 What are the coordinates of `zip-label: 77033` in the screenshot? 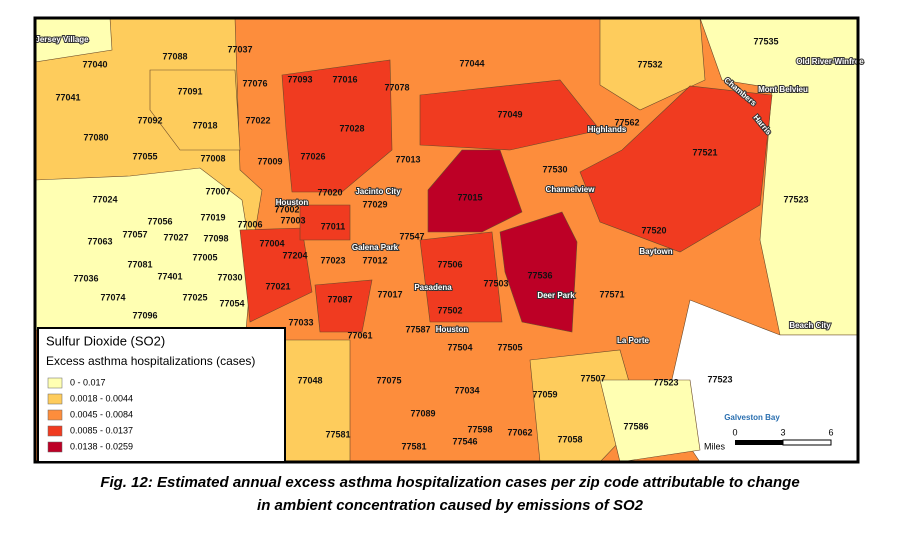 It's located at (300, 322).